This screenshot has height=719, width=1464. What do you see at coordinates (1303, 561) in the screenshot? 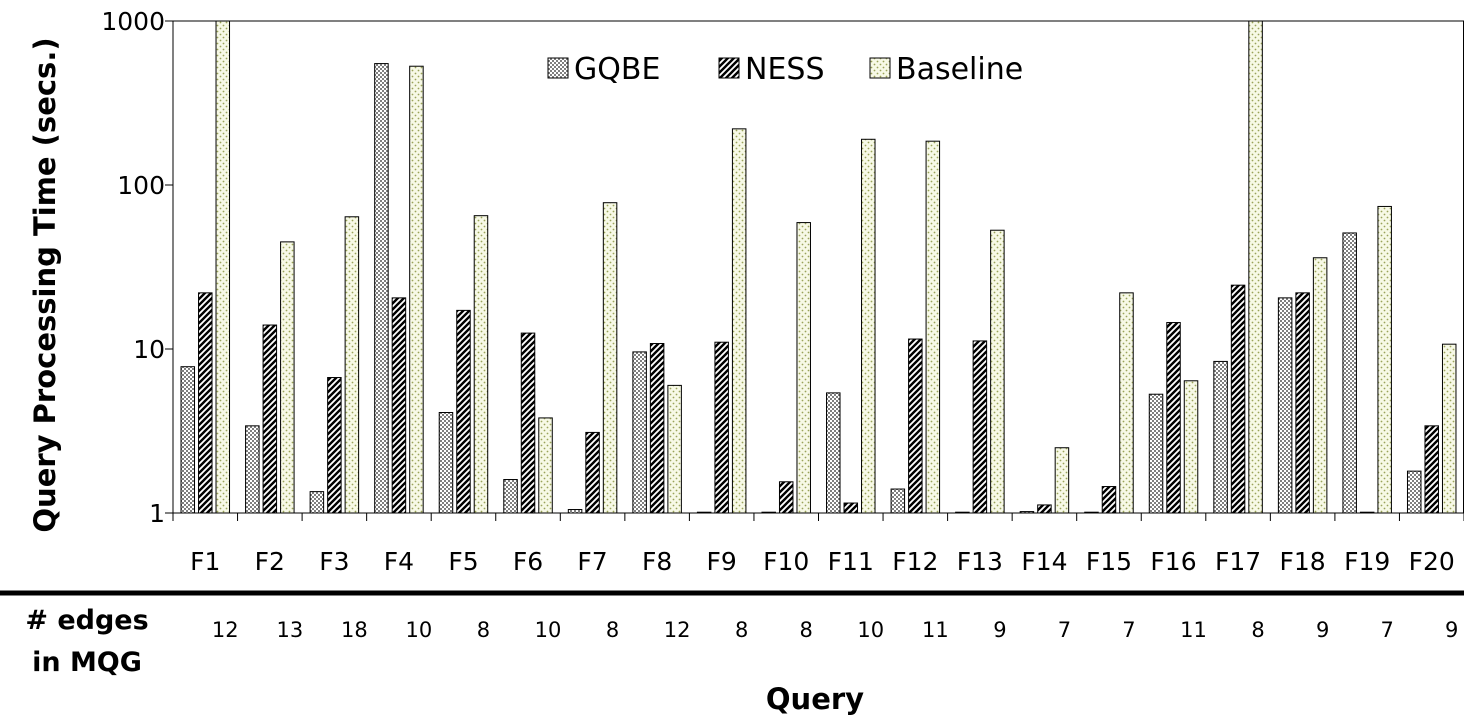
I see `x-tick-label: F18` at bounding box center [1303, 561].